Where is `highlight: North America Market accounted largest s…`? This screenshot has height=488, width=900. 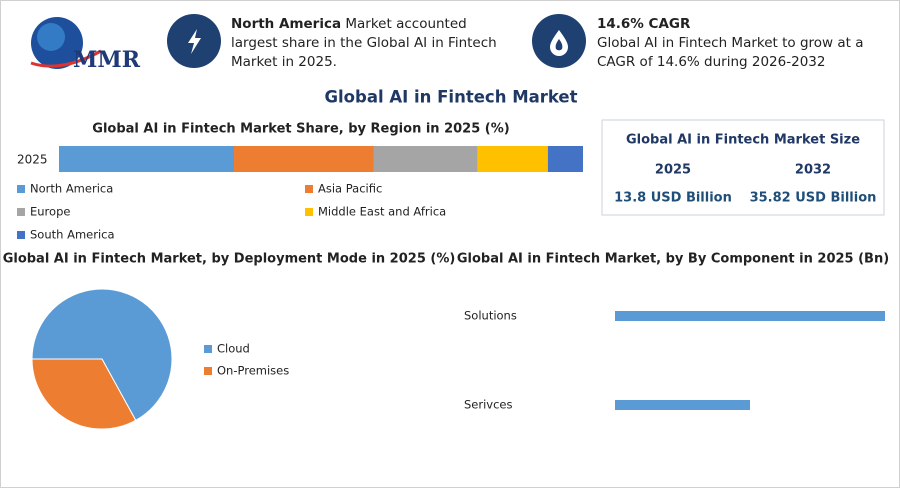 highlight: North America Market accounted largest s… is located at coordinates (368, 43).